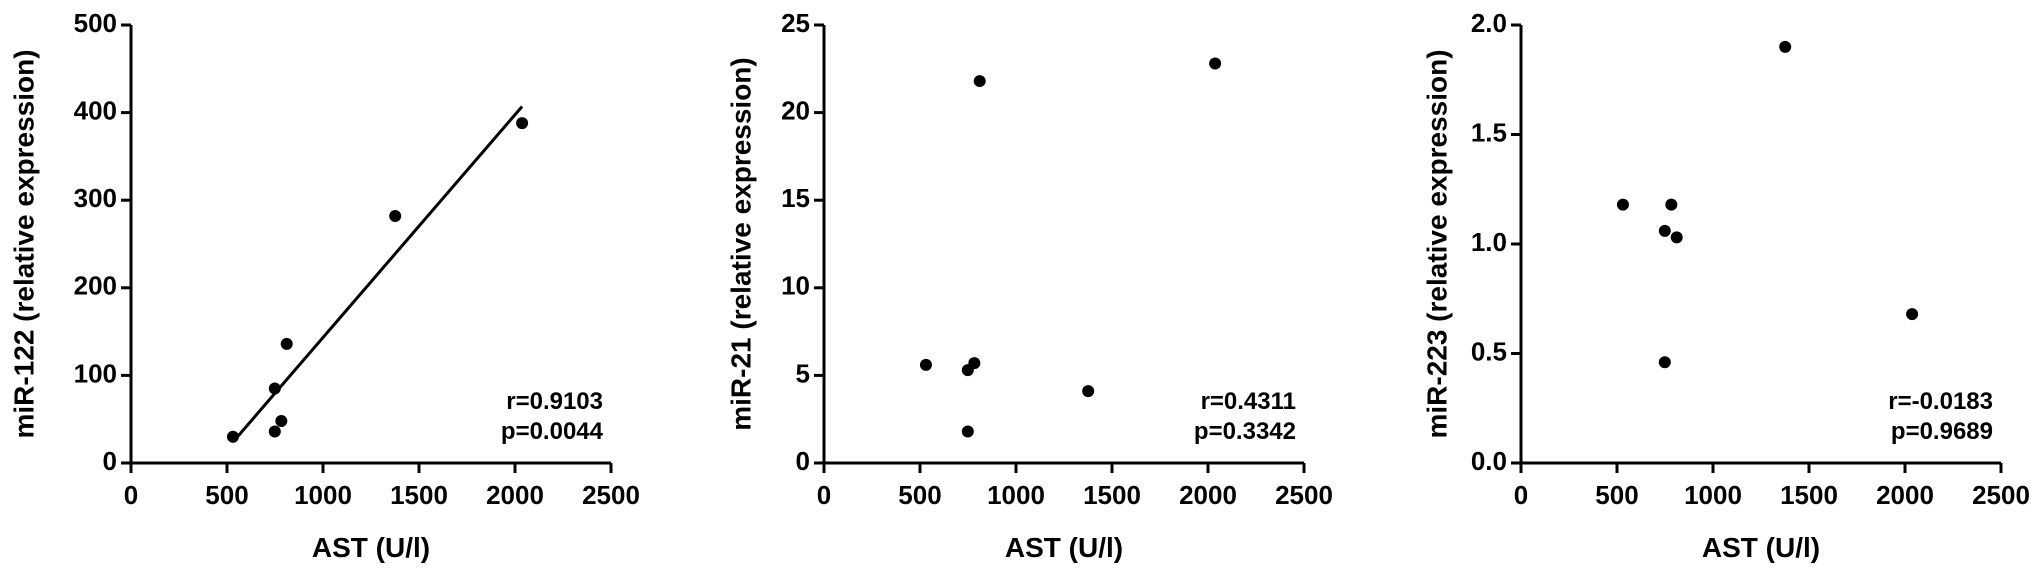 Image resolution: width=2031 pixels, height=576 pixels. Describe the element at coordinates (795, 198) in the screenshot. I see `y-tick-label: 15` at that location.